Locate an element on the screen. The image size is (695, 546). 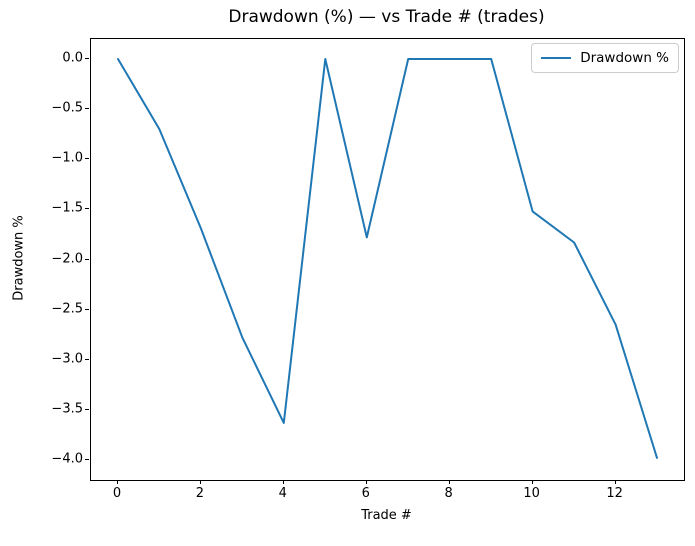
legend-line-icon is located at coordinates (556, 58).